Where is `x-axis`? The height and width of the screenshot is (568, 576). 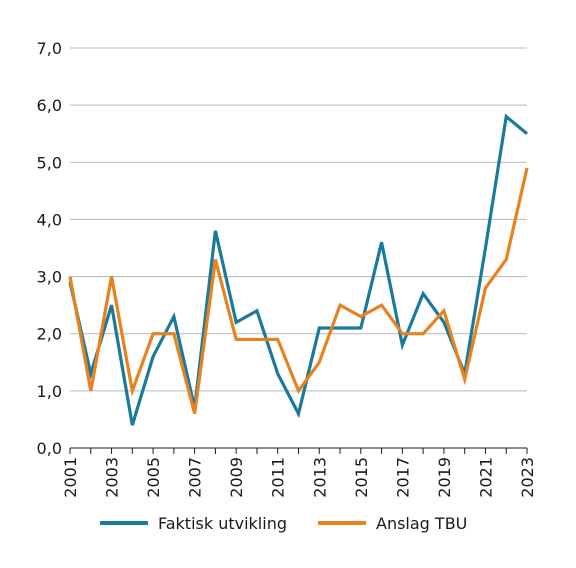 x-axis is located at coordinates (298, 450).